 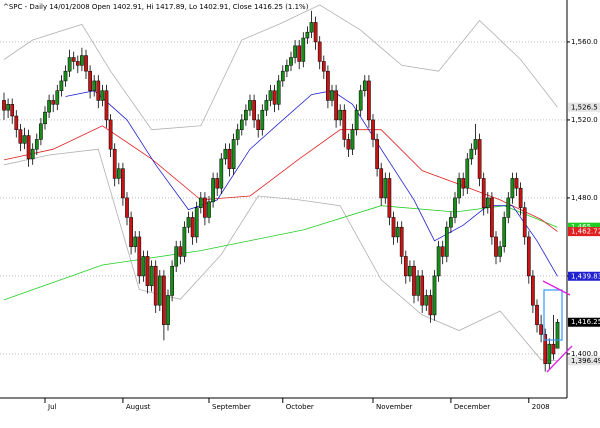 I want to click on value-box-label: 1,439.83, so click(x=585, y=276).